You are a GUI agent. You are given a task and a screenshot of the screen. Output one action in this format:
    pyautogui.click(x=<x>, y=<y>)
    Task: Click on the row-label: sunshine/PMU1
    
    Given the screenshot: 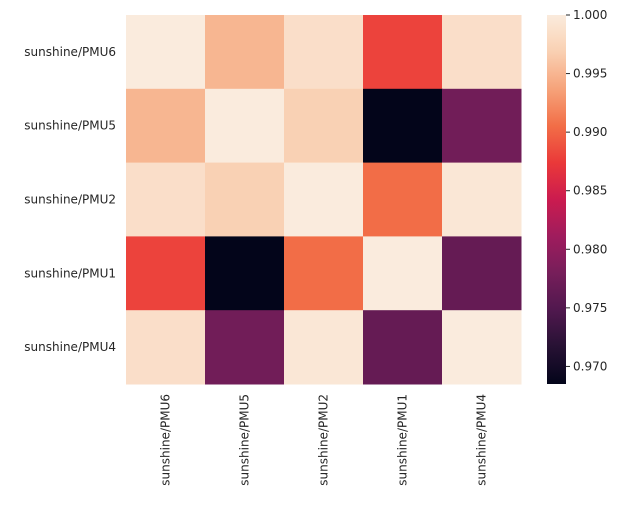 What is the action you would take?
    pyautogui.click(x=70, y=273)
    